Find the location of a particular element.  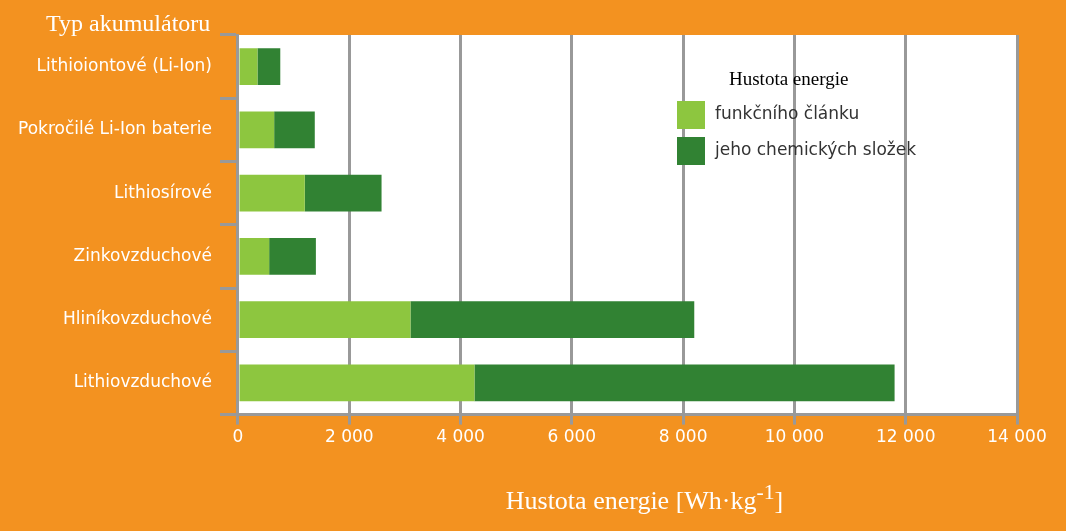

x-tick-label: 12 000 is located at coordinates (905, 436).